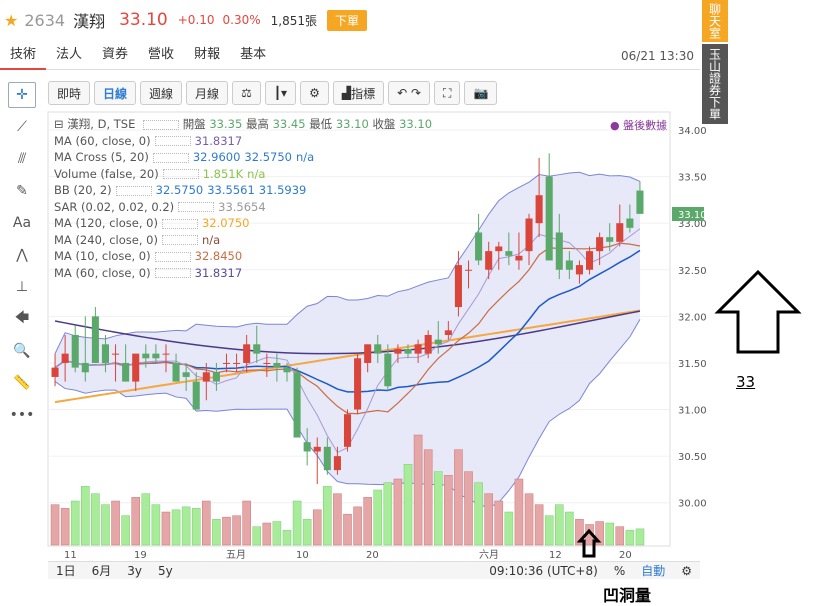  Describe the element at coordinates (115, 54) in the screenshot. I see `tab-margin: 資券` at that location.